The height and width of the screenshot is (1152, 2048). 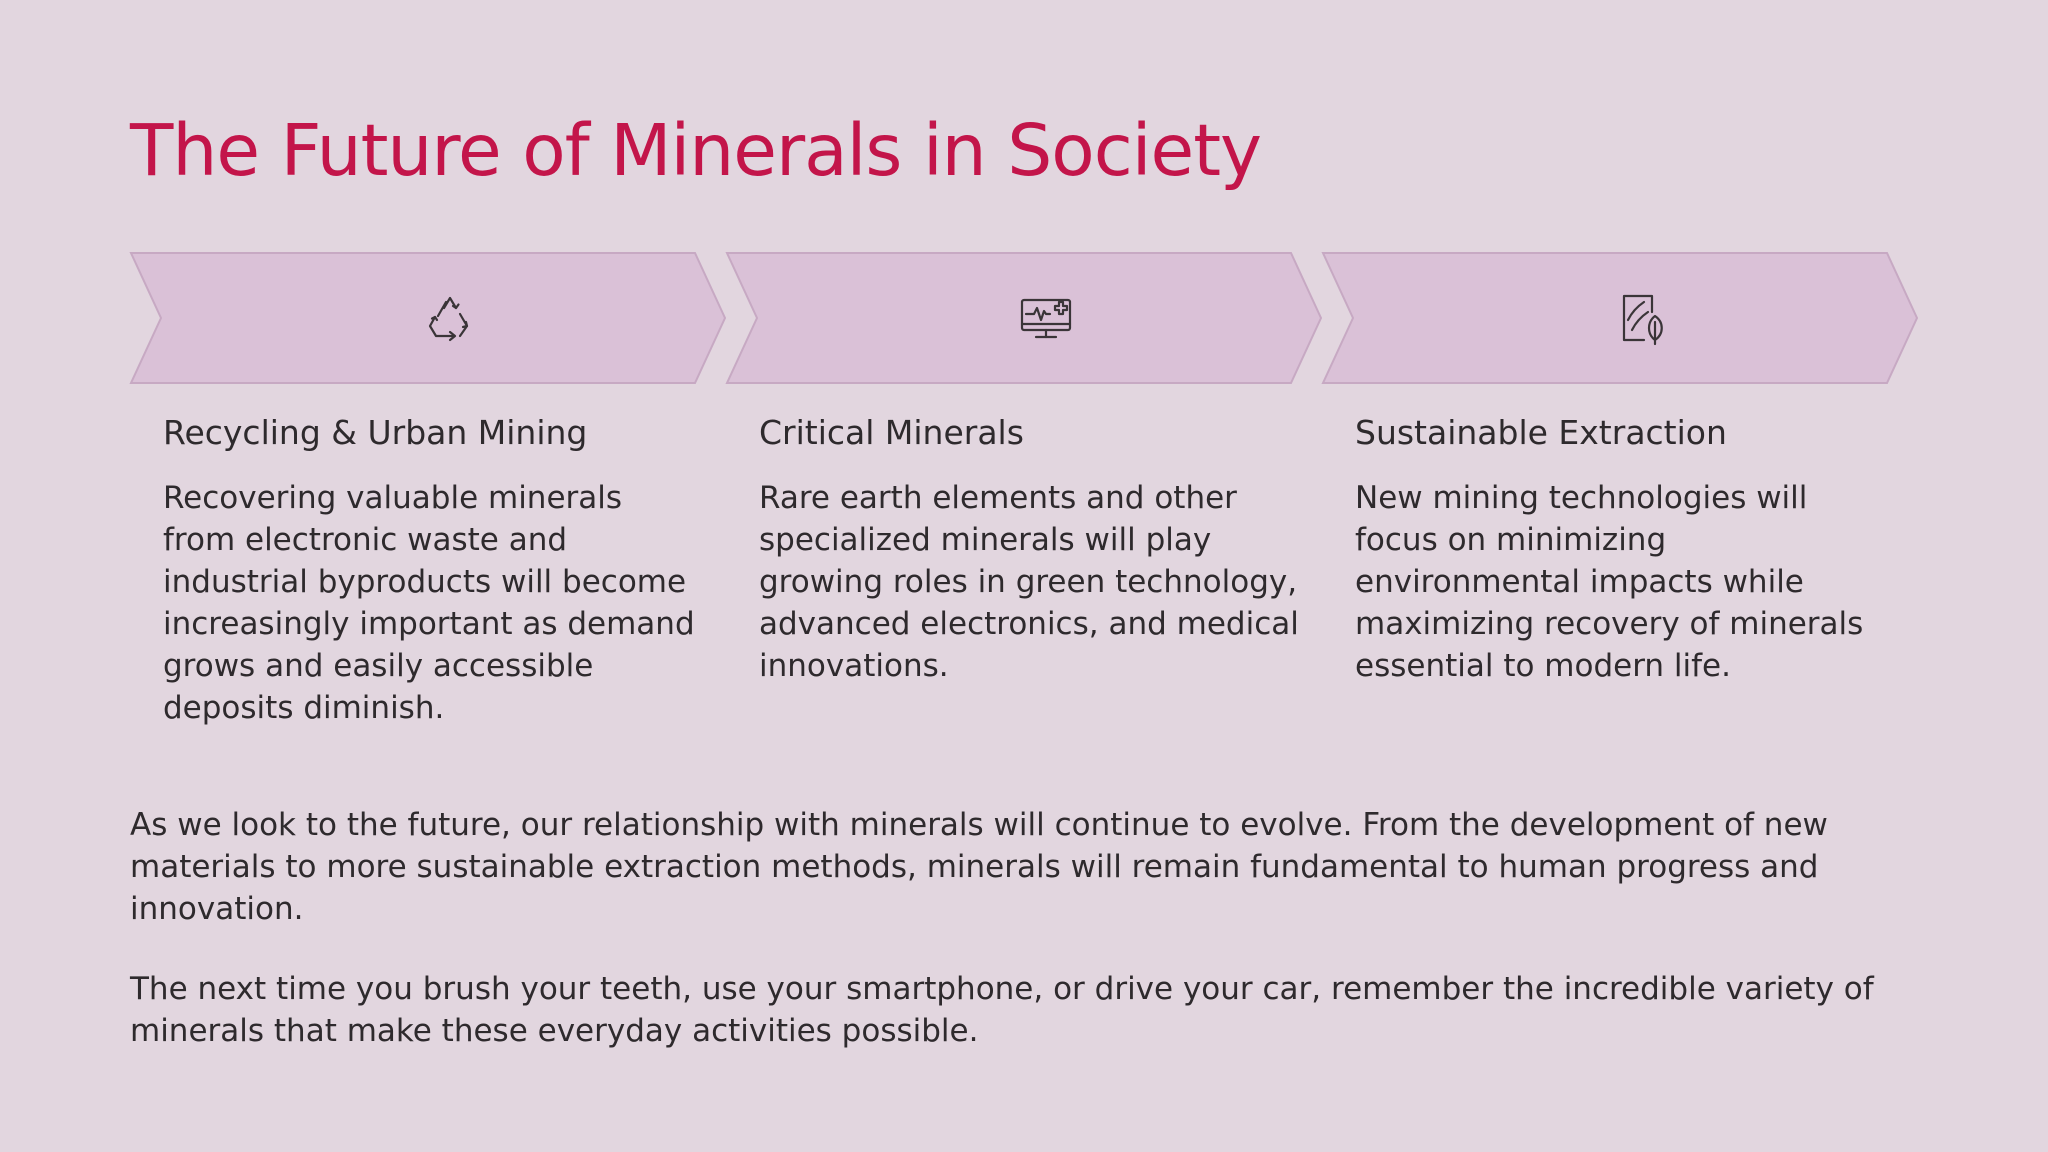 I want to click on process-chevron-row, so click(x=1024, y=318).